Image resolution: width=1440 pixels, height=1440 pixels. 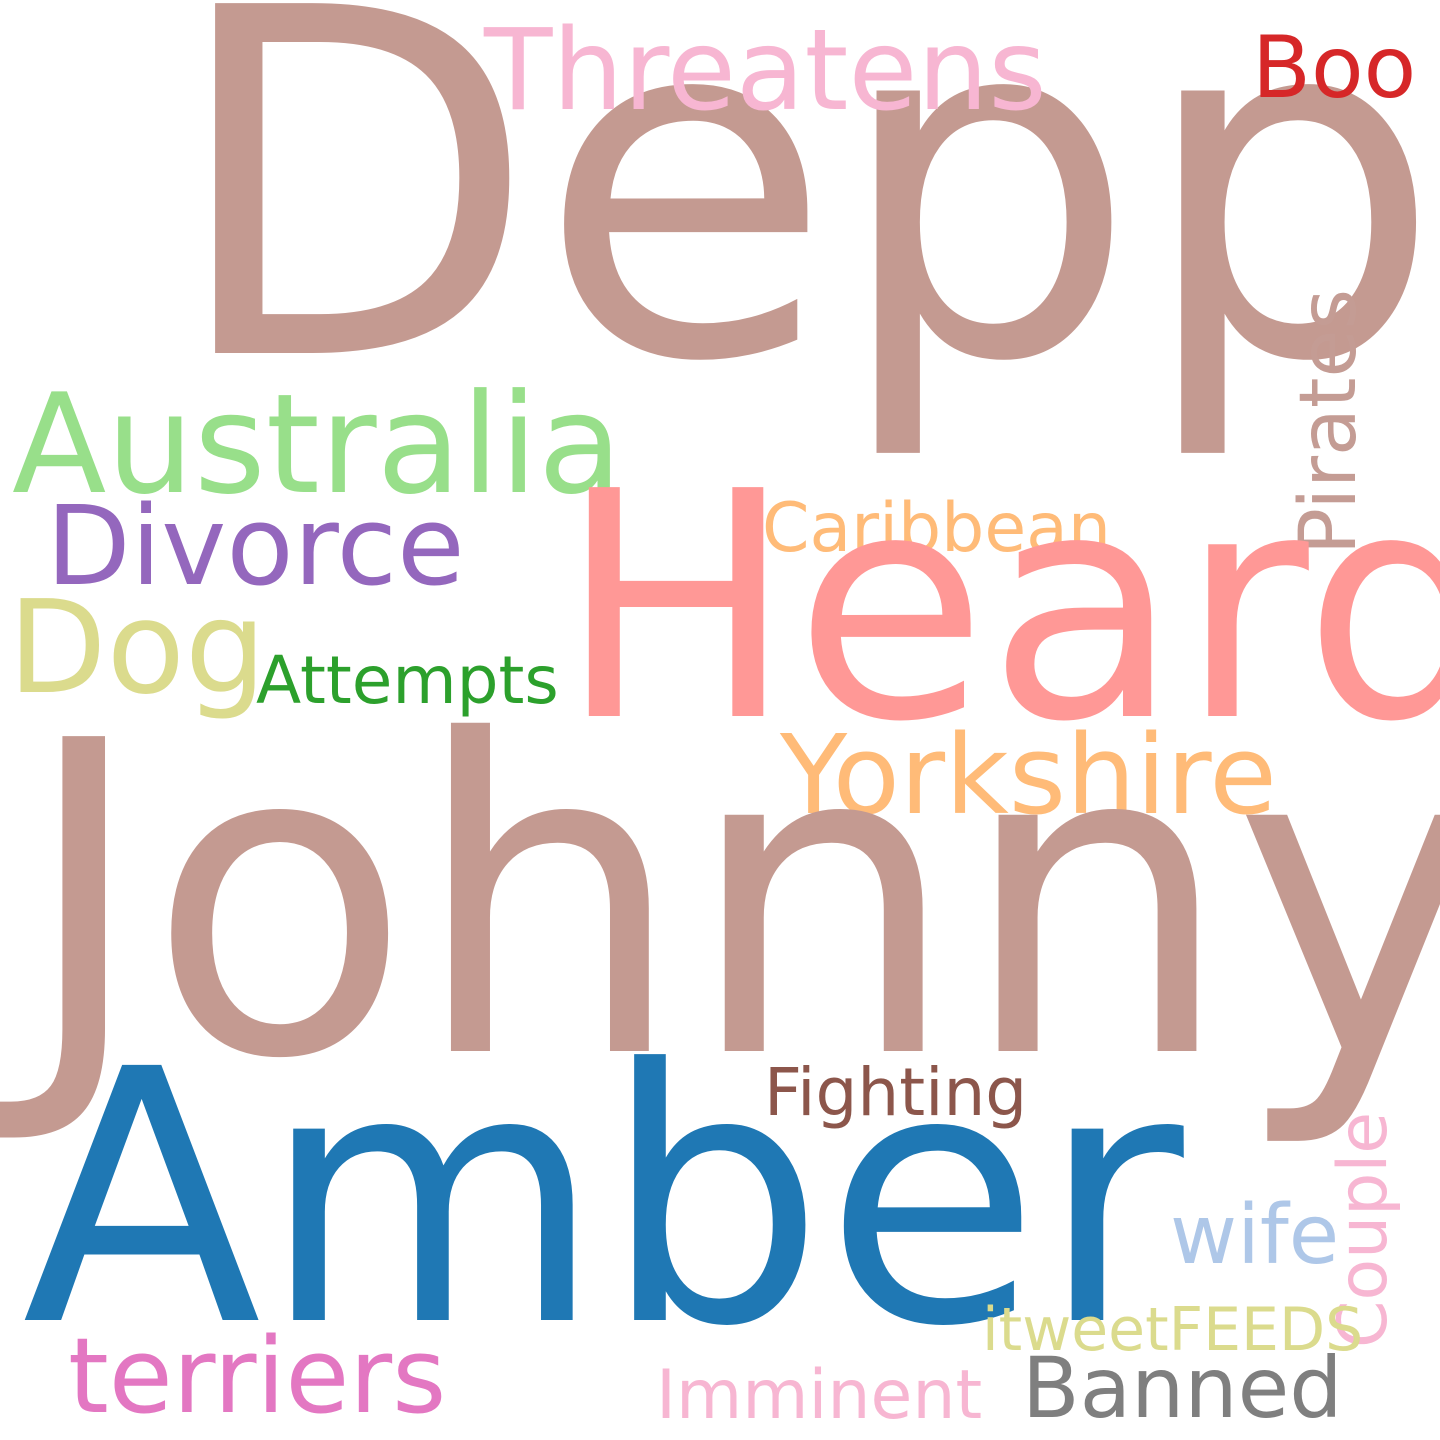 I want to click on word-attempts: Attempts, so click(x=407, y=680).